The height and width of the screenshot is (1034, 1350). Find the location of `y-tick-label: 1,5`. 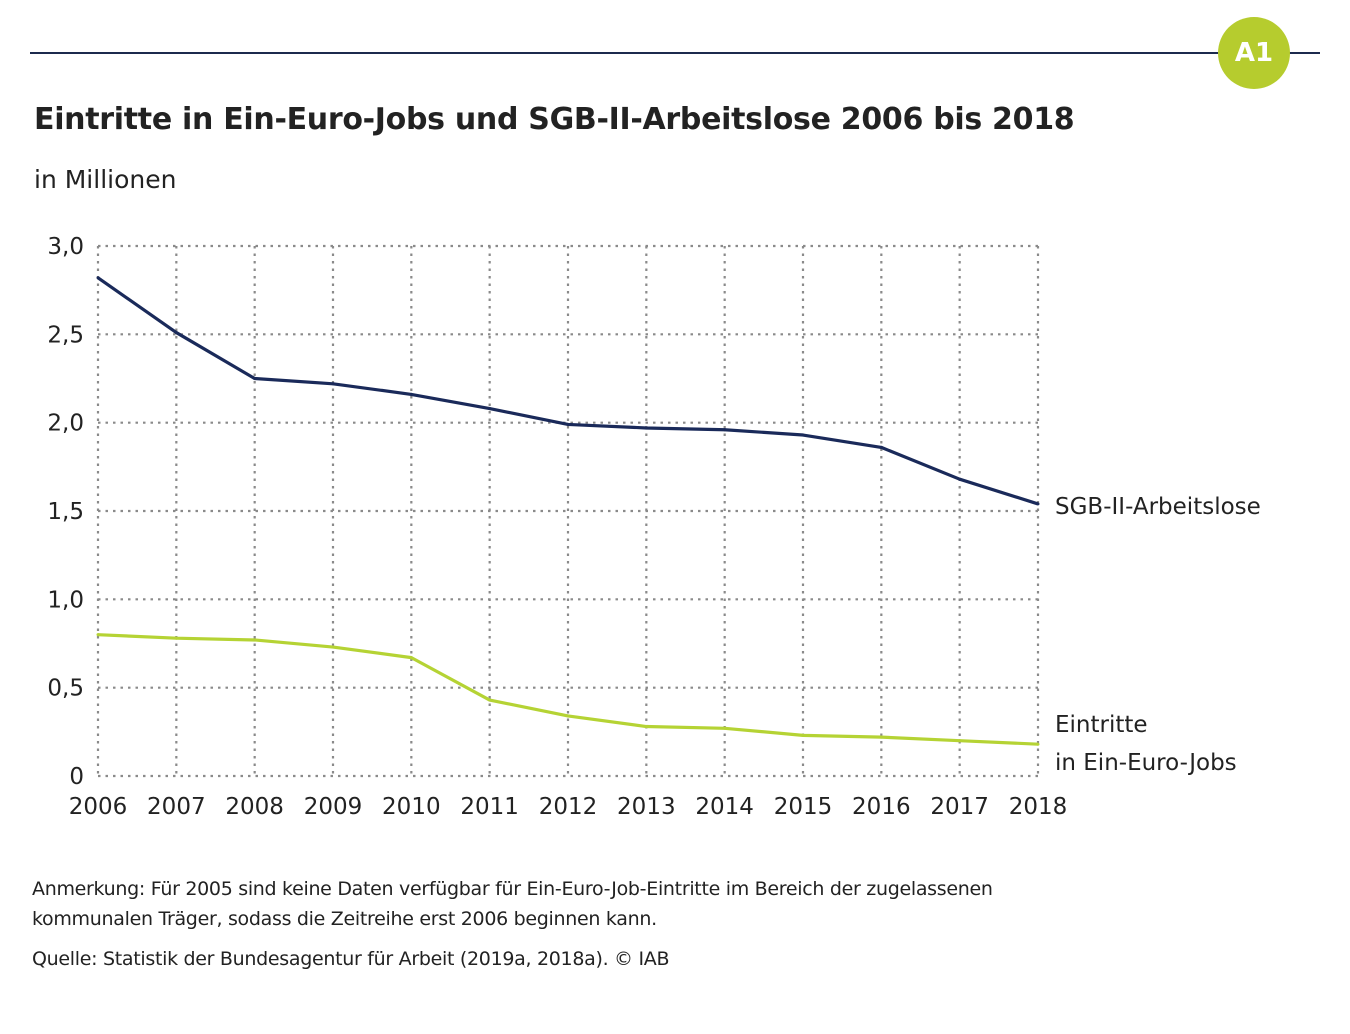

y-tick-label: 1,5 is located at coordinates (65, 512).